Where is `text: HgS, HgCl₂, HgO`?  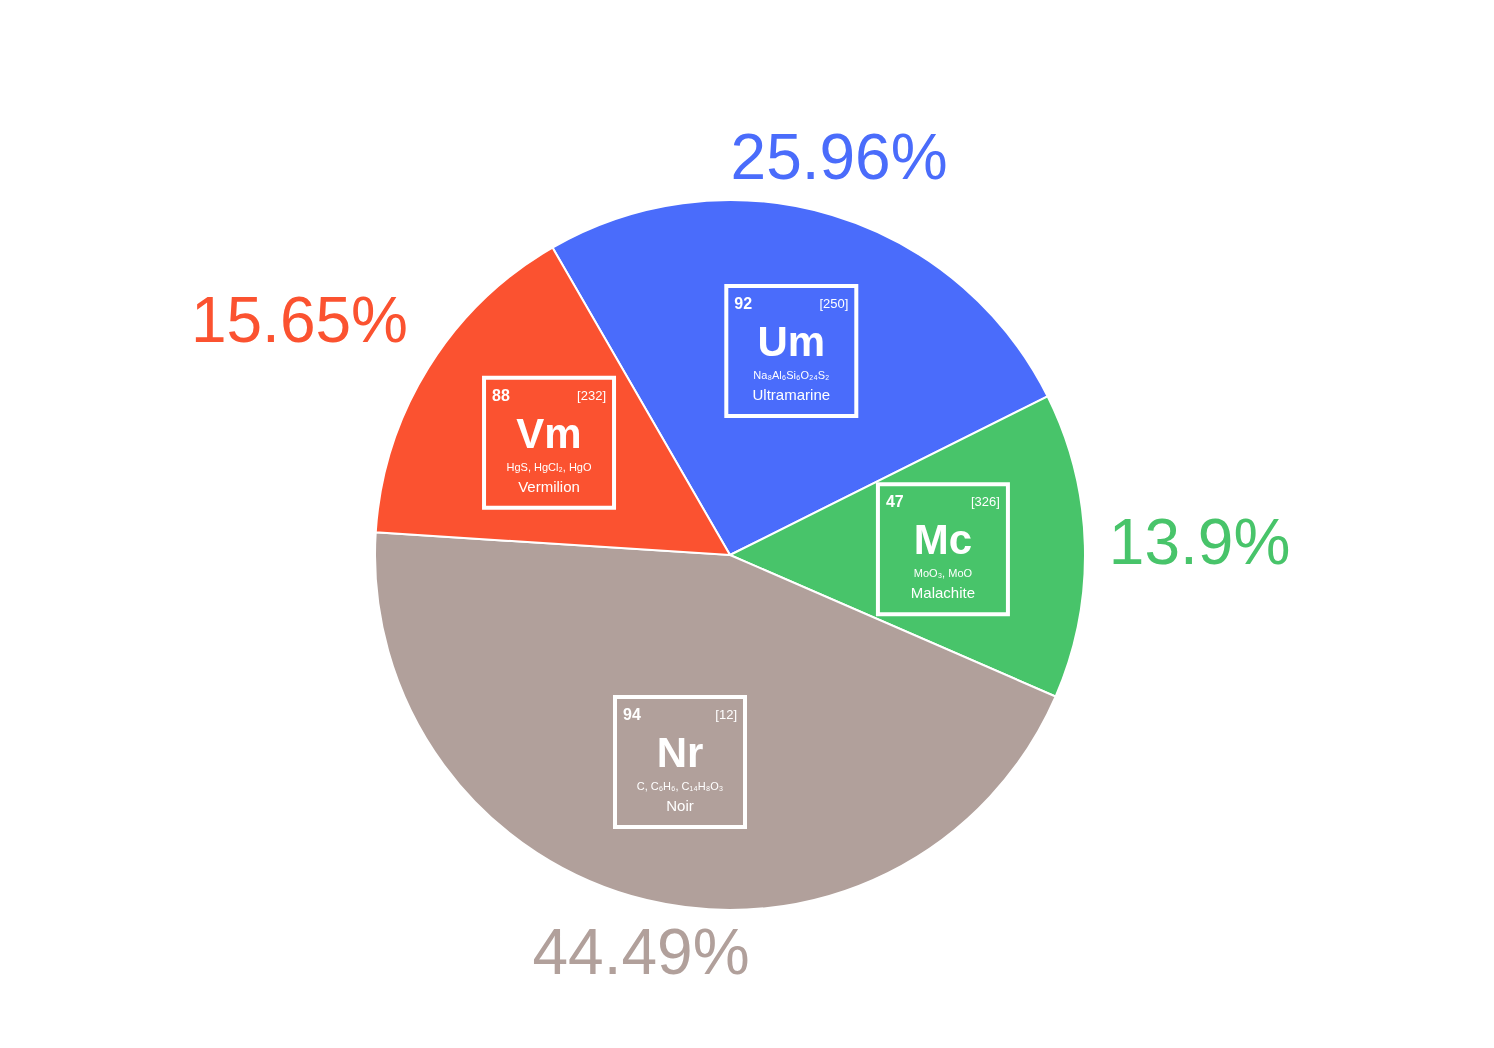
text: HgS, HgCl₂, HgO is located at coordinates (549, 466).